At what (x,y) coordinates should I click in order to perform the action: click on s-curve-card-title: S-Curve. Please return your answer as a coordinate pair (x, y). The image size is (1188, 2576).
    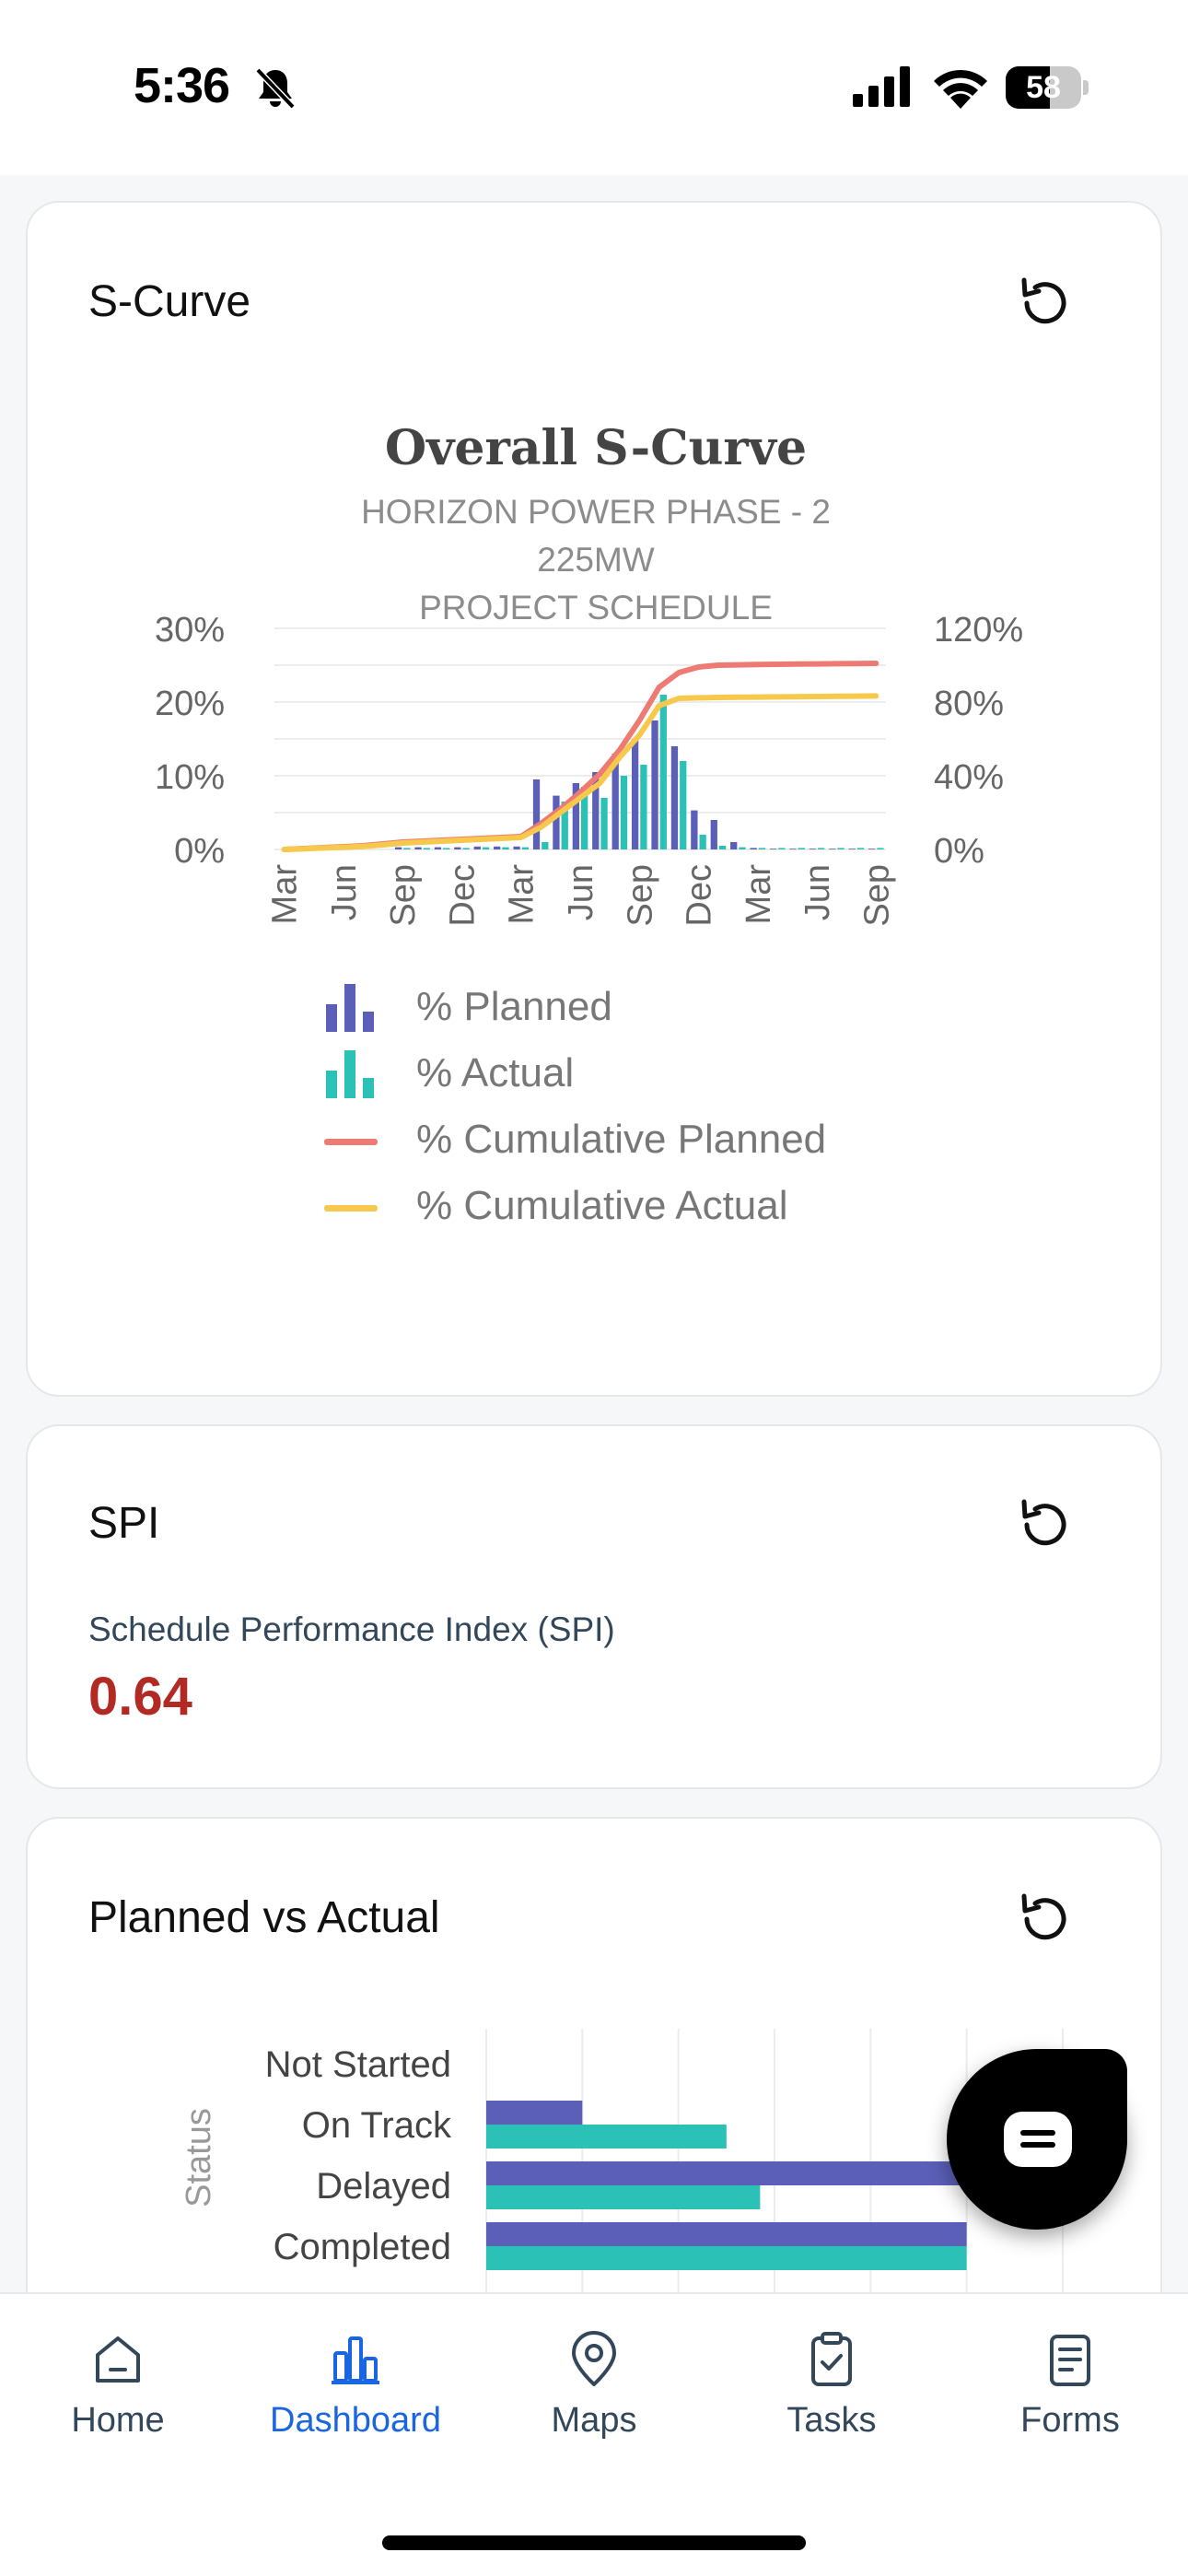
    Looking at the image, I should click on (169, 301).